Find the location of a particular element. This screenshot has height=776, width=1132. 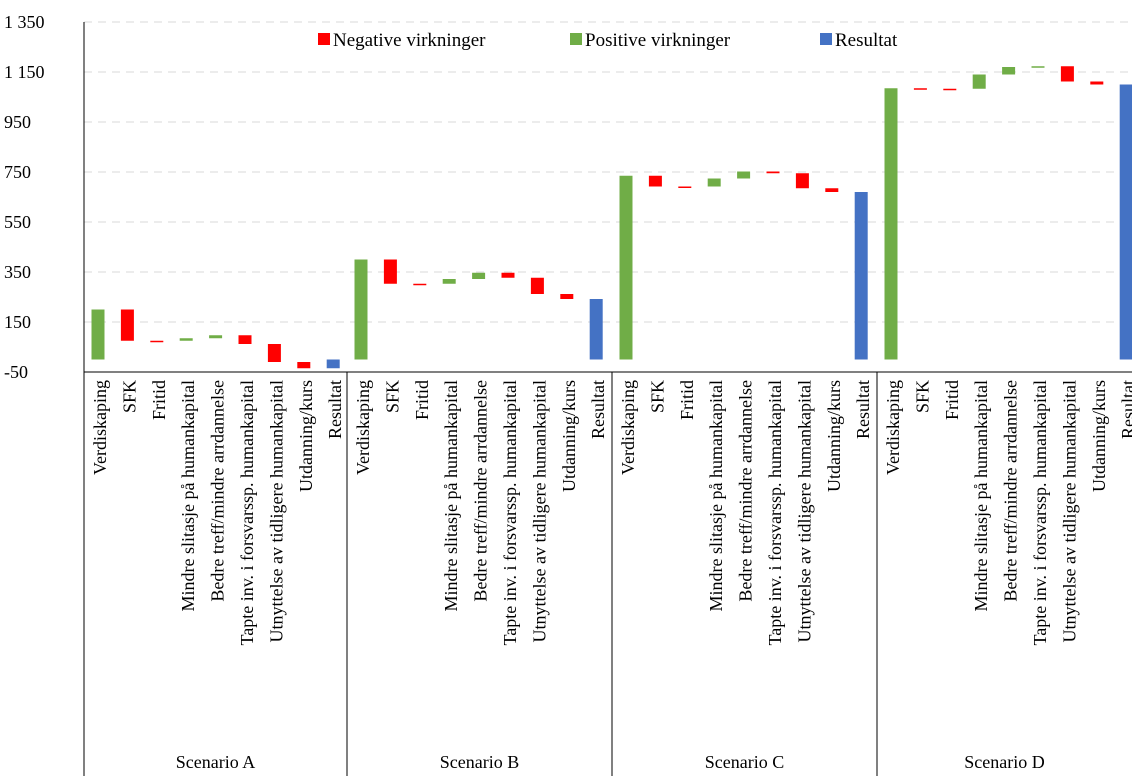

legend-label-result: Resultat is located at coordinates (866, 40).